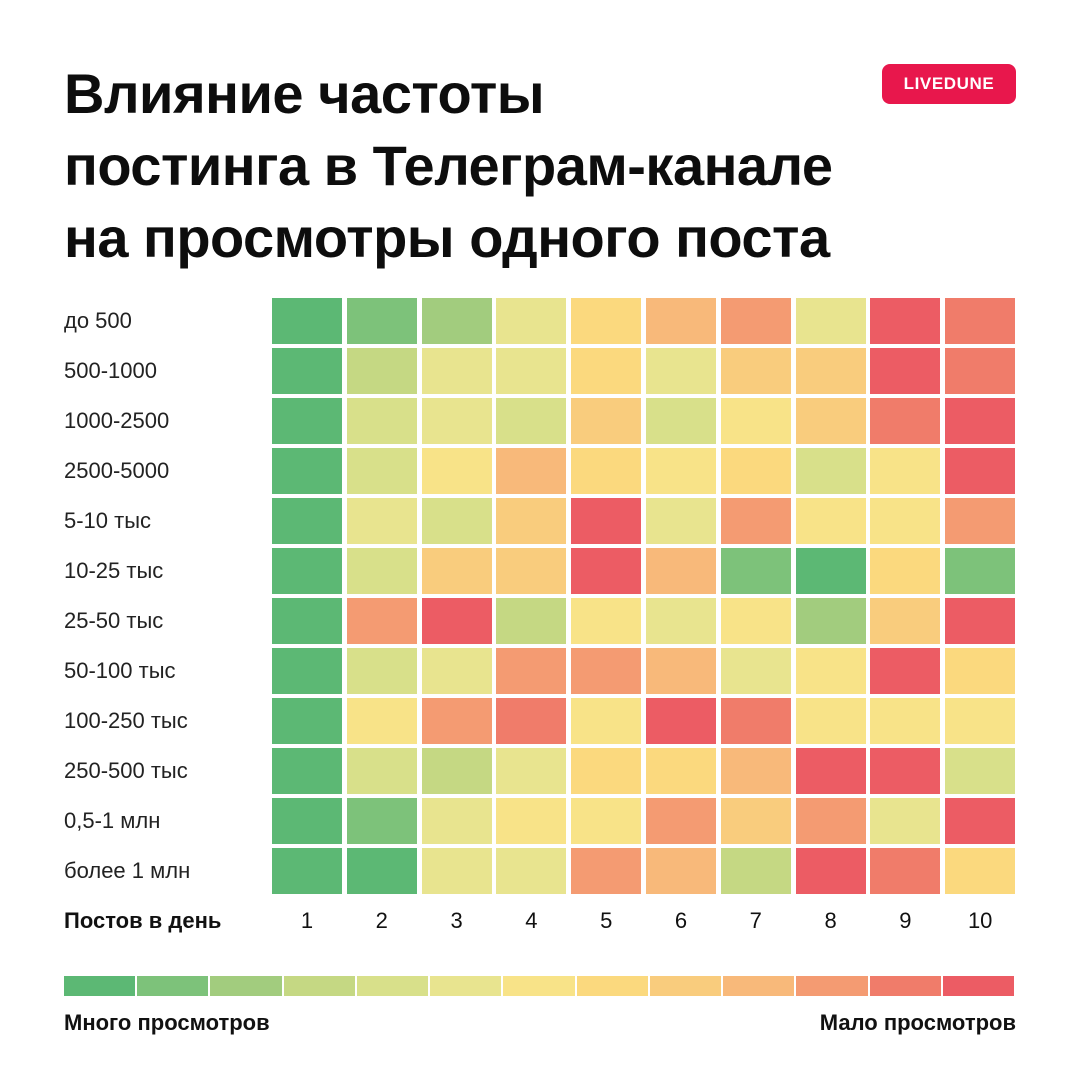 This screenshot has height=1080, width=1080. I want to click on x-tick-label: 7, so click(755, 920).